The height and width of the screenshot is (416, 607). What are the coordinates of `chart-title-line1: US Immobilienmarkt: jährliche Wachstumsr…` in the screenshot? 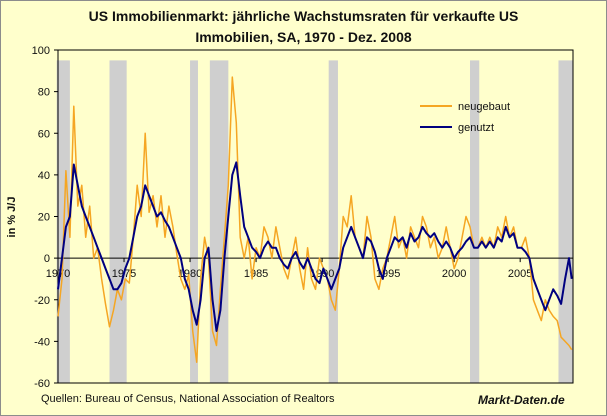 It's located at (303, 16).